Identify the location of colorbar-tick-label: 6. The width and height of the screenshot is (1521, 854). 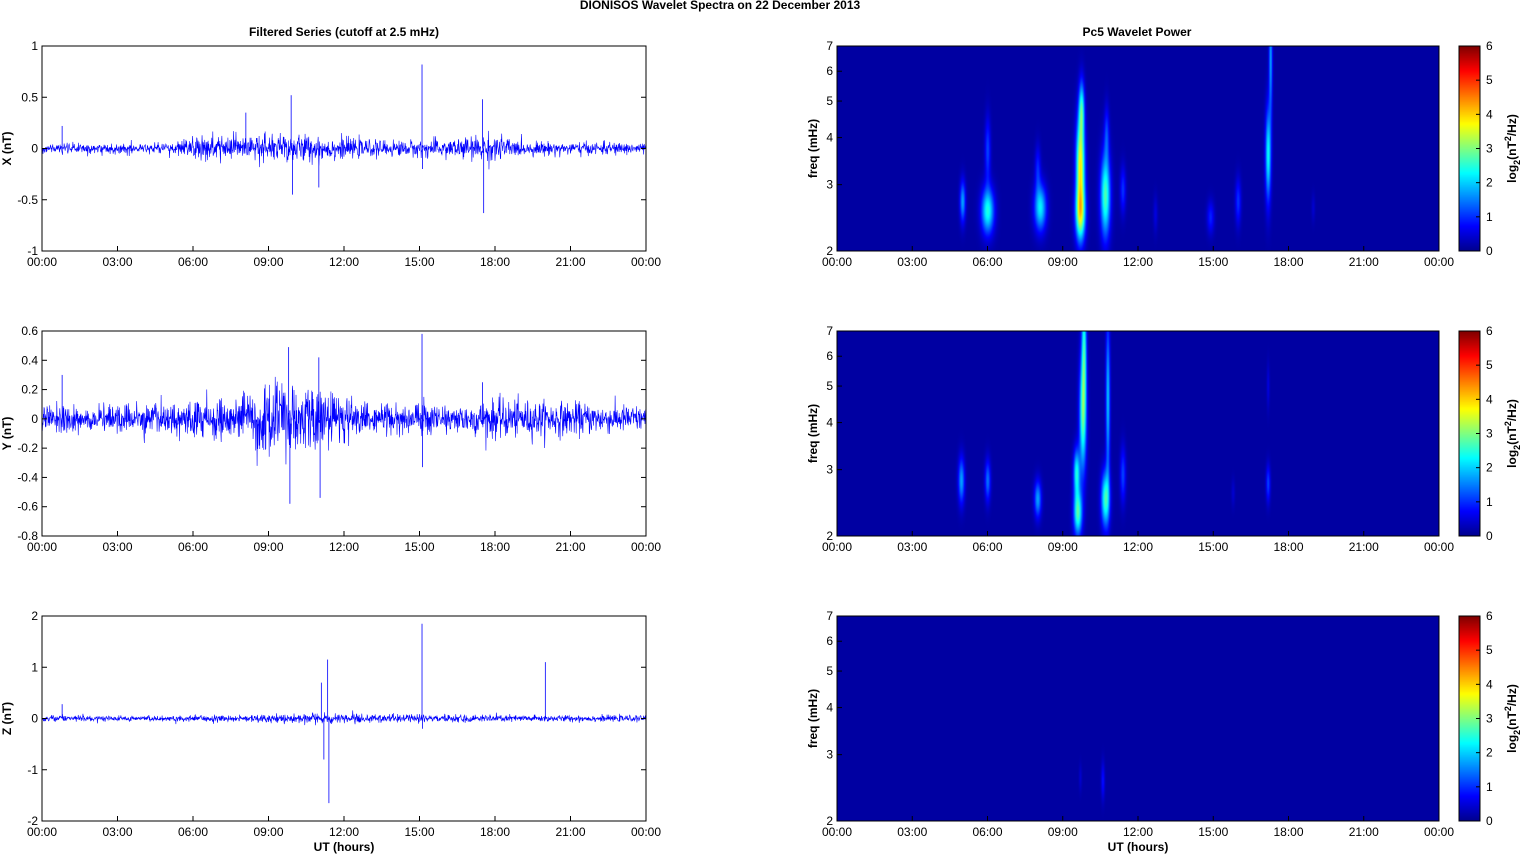
(1489, 616).